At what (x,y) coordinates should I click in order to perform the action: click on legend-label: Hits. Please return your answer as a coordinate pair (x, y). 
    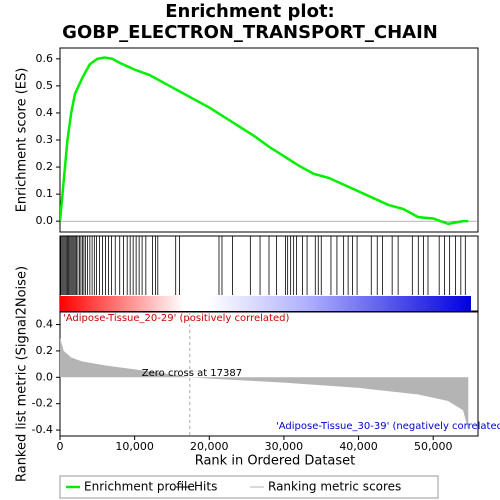
    Looking at the image, I should click on (205, 487).